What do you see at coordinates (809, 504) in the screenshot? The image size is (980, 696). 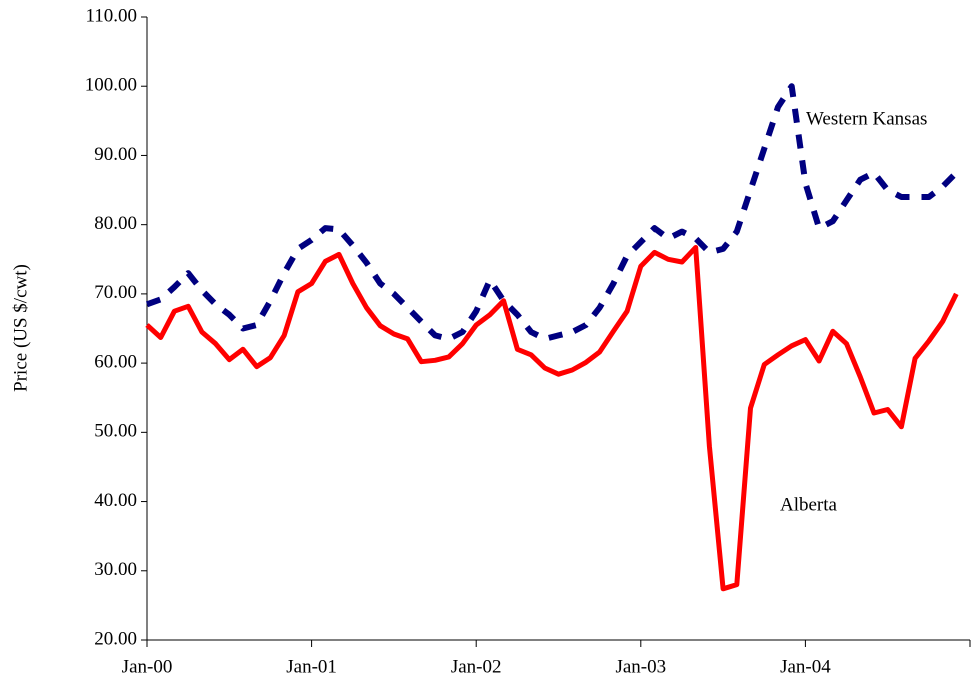 I see `series-annotation: Alberta` at bounding box center [809, 504].